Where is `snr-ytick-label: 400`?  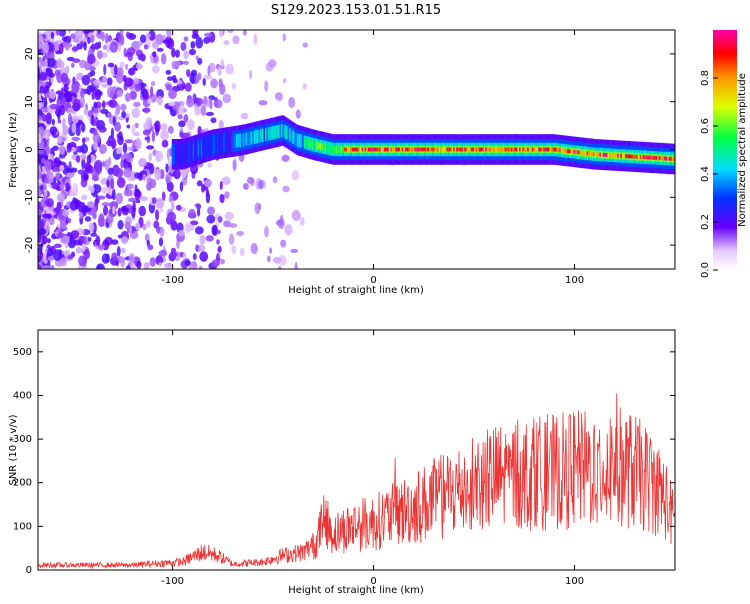
snr-ytick-label: 400 is located at coordinates (22, 395).